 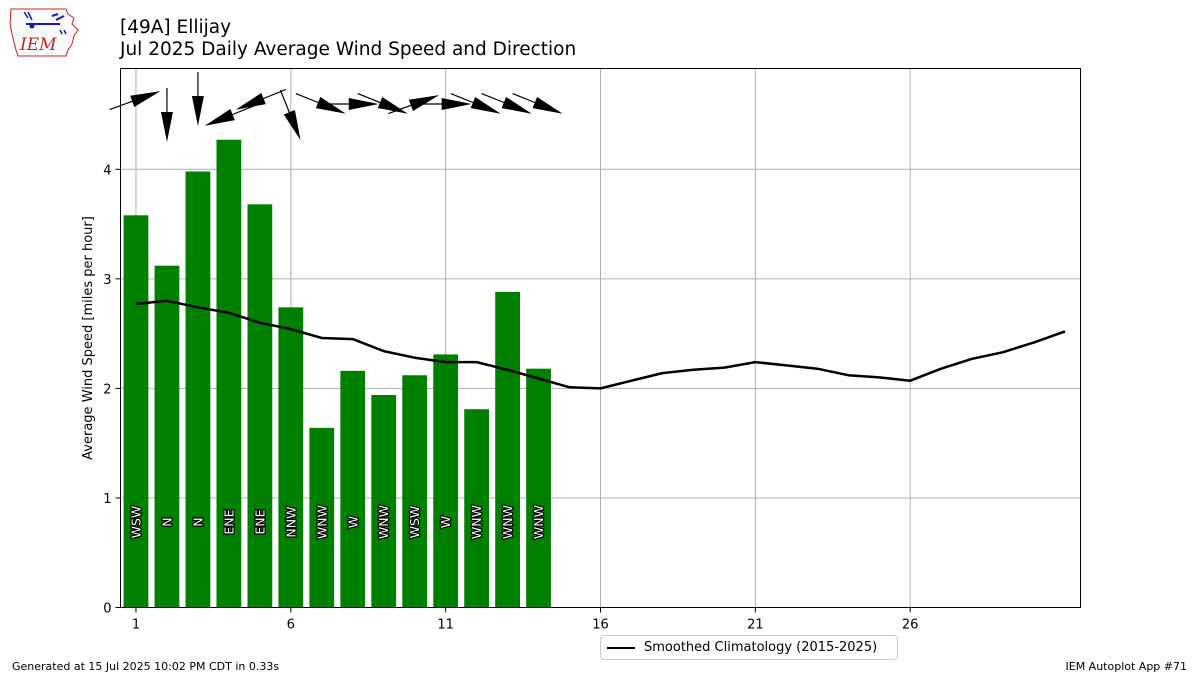 I want to click on app-credit: IEM Autoplot App #71, so click(x=1126, y=666).